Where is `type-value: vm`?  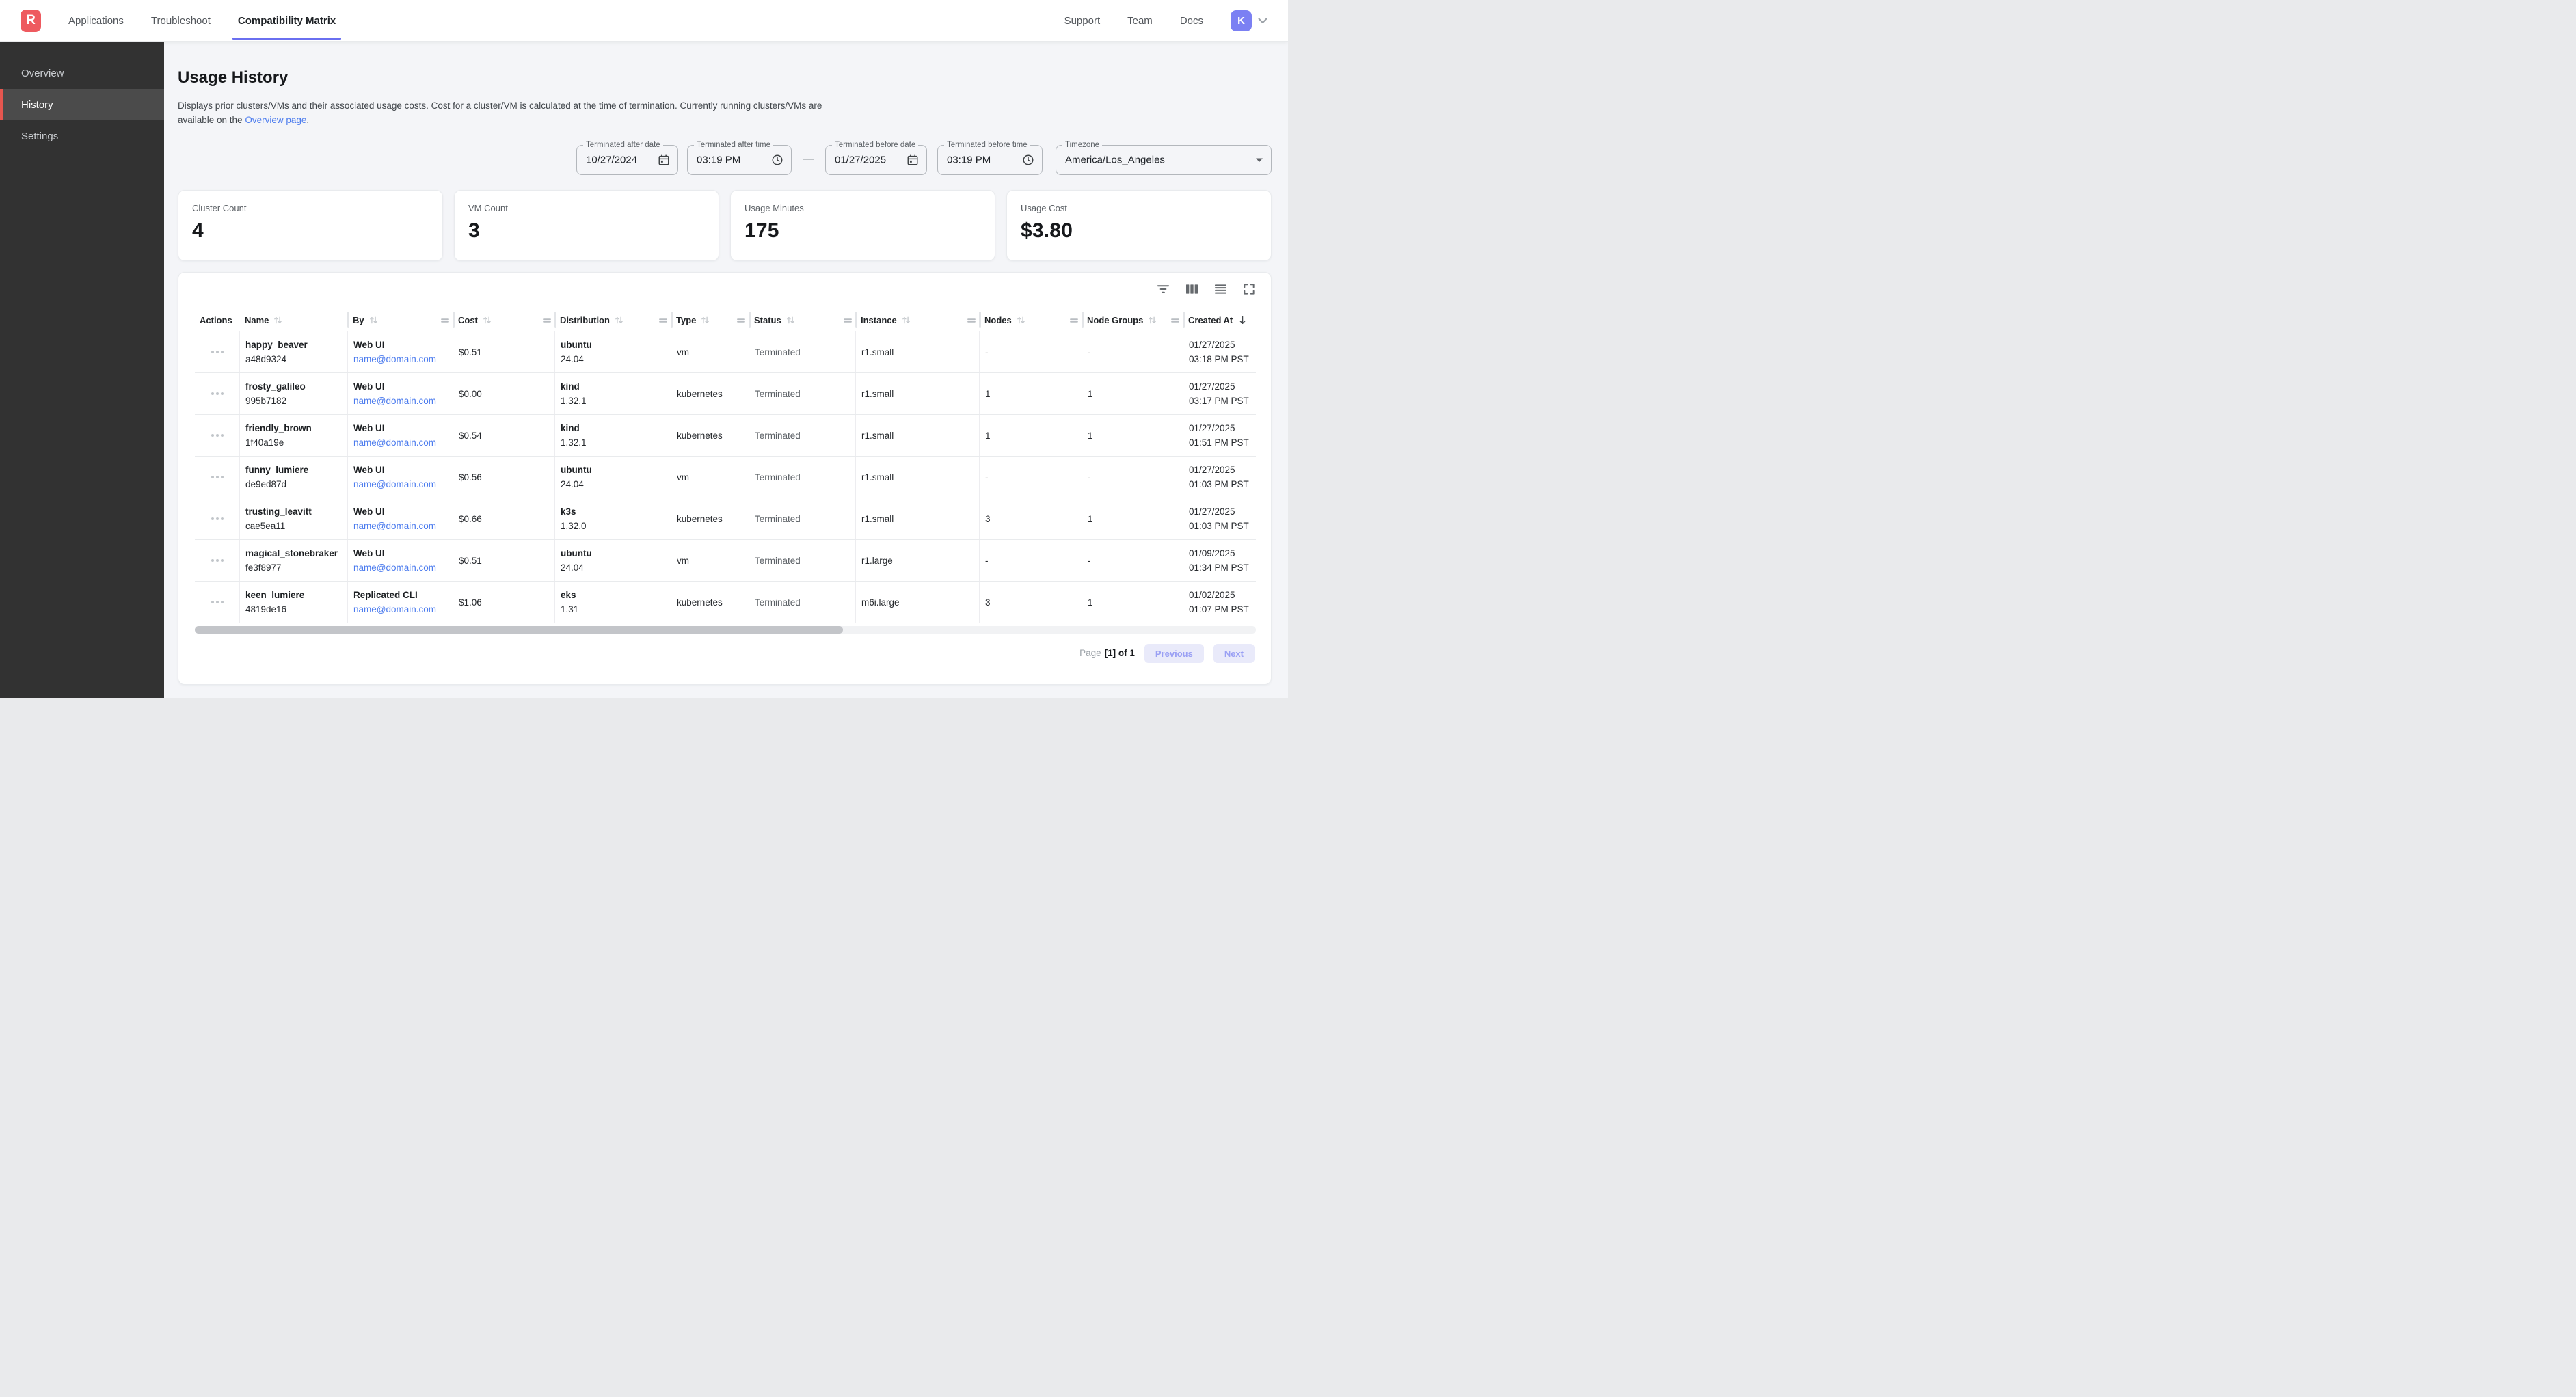 type-value: vm is located at coordinates (683, 477).